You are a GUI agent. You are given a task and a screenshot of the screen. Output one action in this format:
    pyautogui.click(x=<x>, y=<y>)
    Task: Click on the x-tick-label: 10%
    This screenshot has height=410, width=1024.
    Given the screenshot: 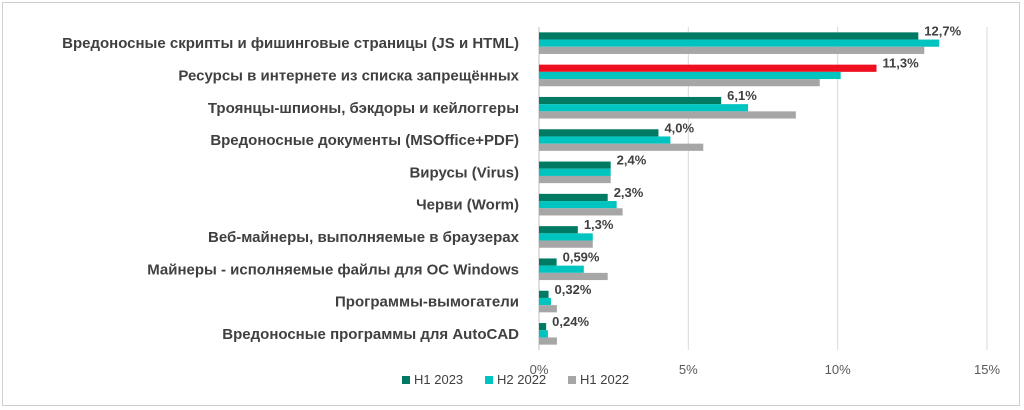 What is the action you would take?
    pyautogui.click(x=838, y=369)
    